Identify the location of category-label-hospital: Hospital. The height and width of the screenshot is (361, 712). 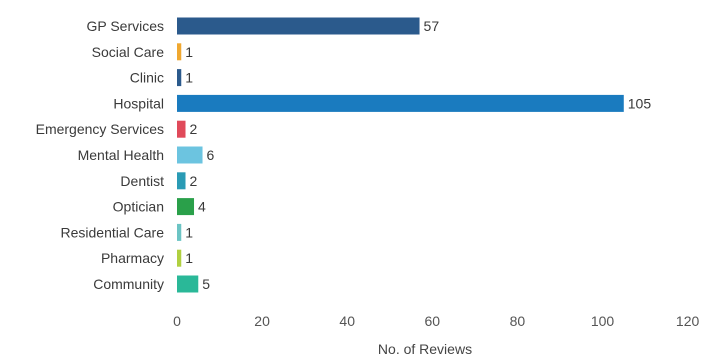
(138, 103).